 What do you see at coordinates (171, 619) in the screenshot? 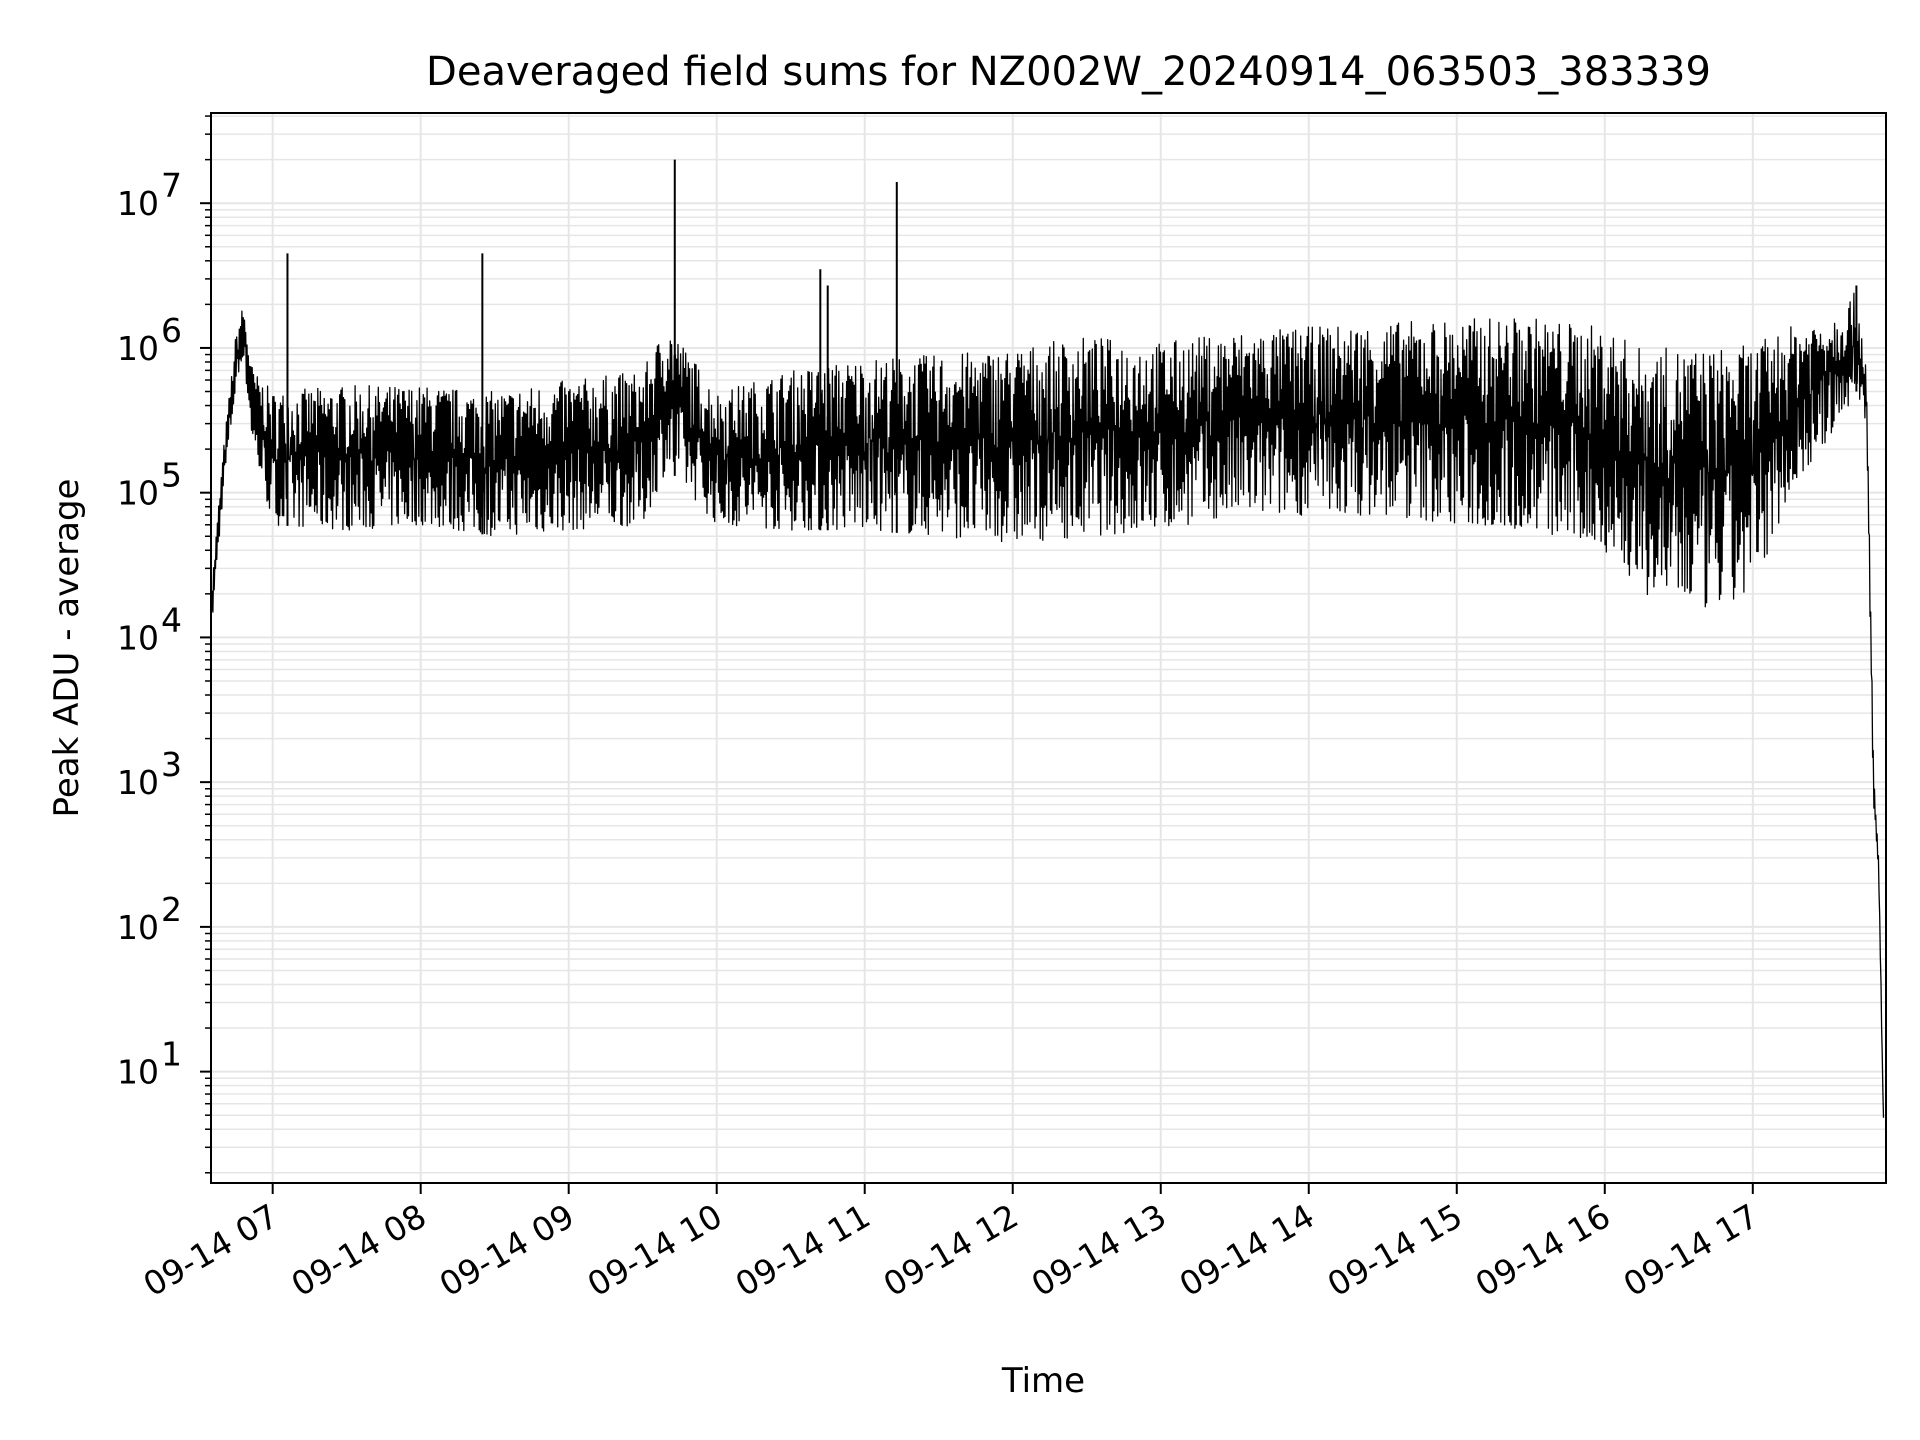
I see `y-tick-exponent: 4` at bounding box center [171, 619].